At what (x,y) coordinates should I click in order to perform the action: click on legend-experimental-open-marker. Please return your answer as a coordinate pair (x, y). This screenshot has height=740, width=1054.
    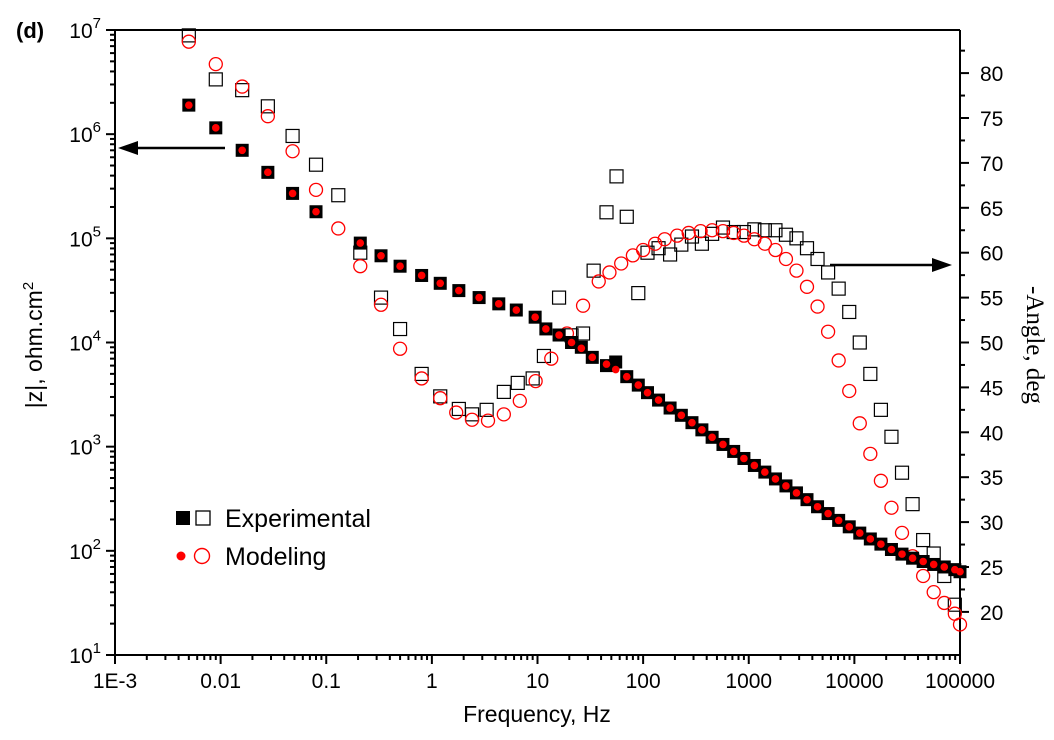
    Looking at the image, I should click on (203, 518).